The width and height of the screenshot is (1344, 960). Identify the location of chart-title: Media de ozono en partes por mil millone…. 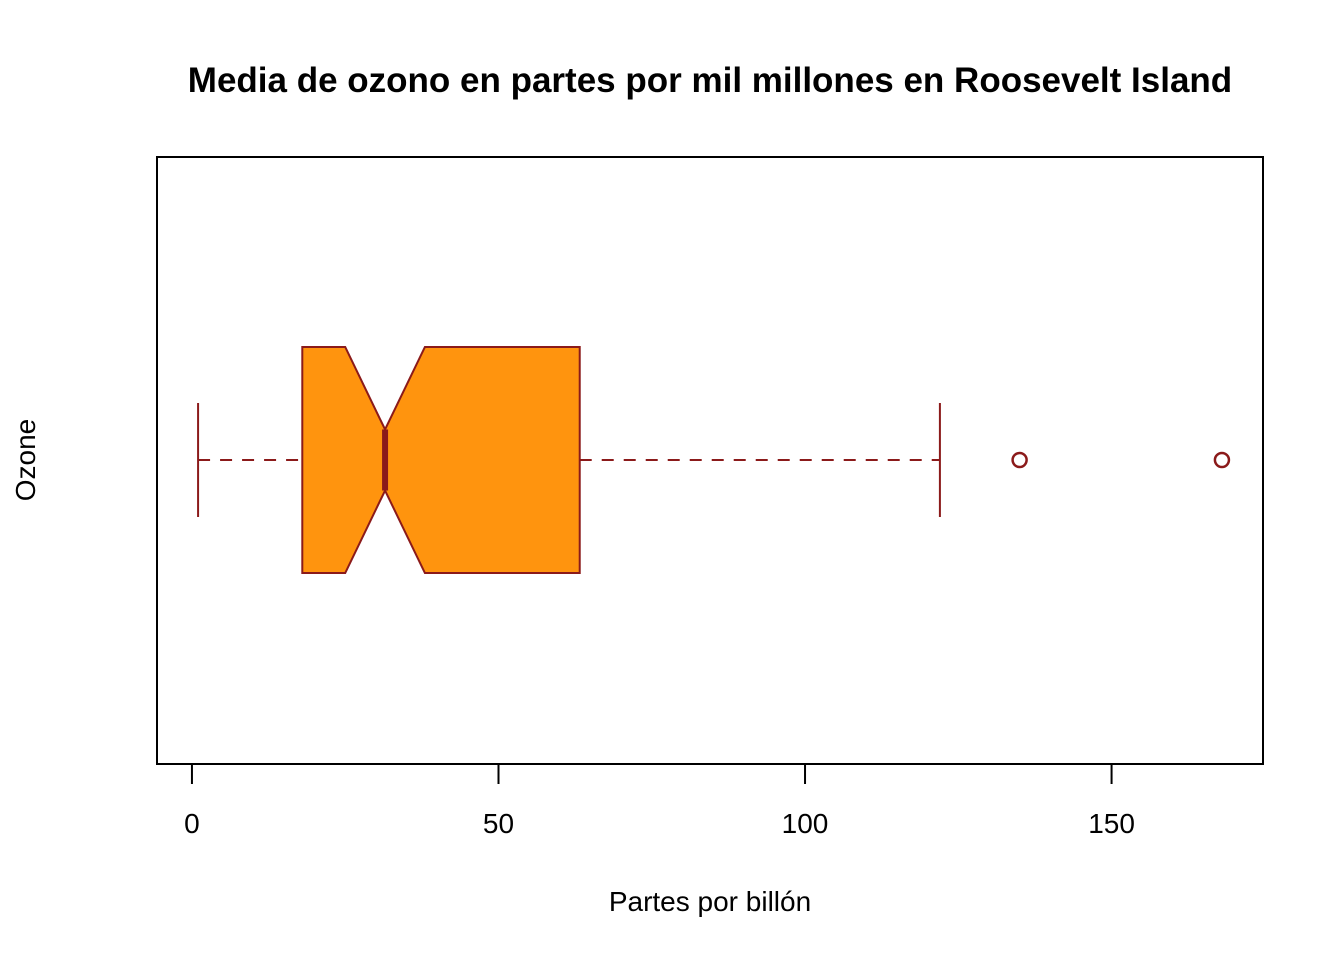
(710, 80).